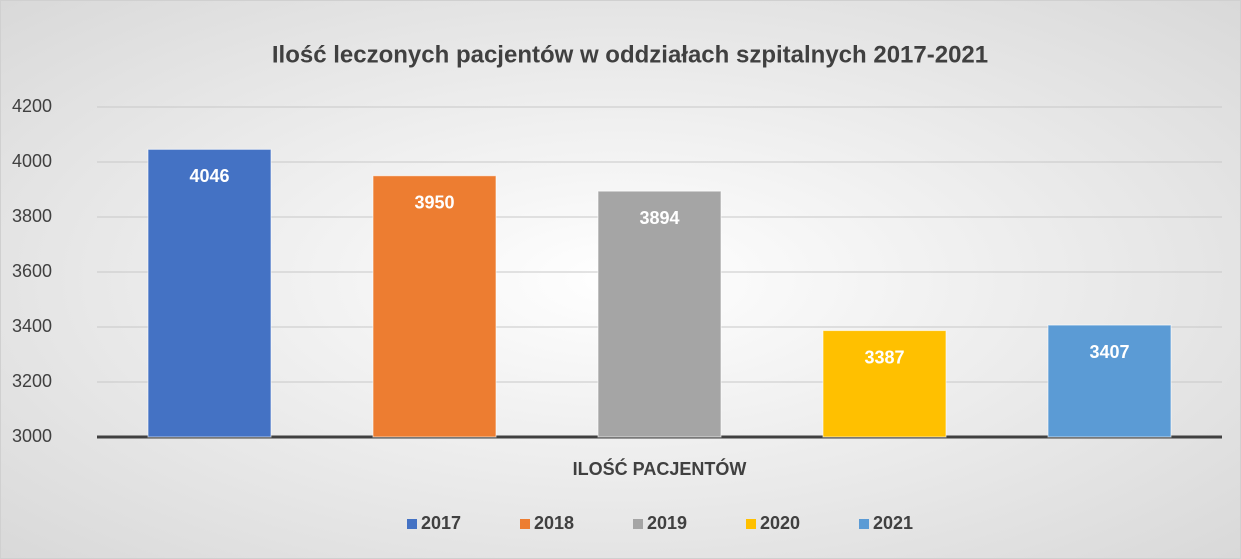 Image resolution: width=1241 pixels, height=559 pixels. Describe the element at coordinates (32, 381) in the screenshot. I see `y-tick-label: 3200` at that location.